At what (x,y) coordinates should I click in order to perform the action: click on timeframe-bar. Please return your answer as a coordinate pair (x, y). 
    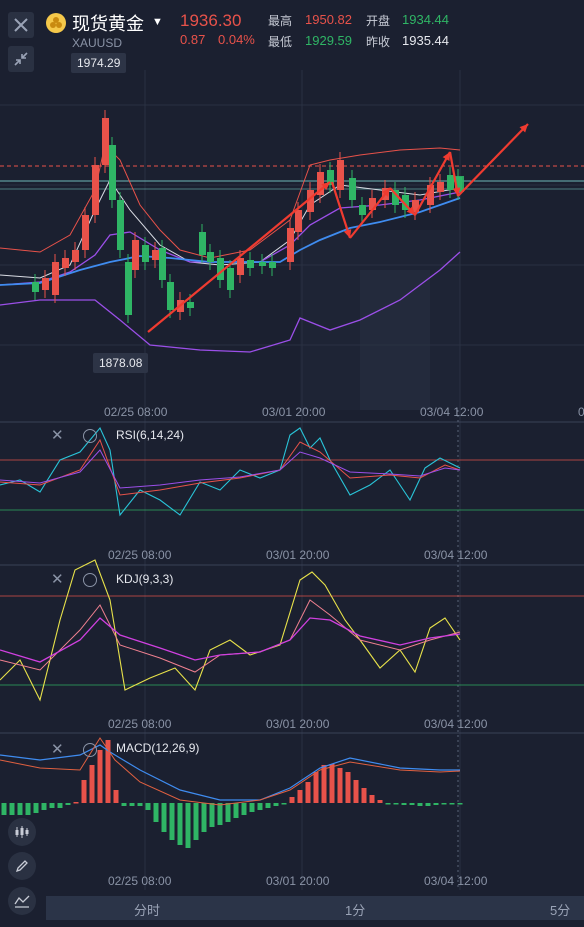
    Looking at the image, I should click on (315, 908).